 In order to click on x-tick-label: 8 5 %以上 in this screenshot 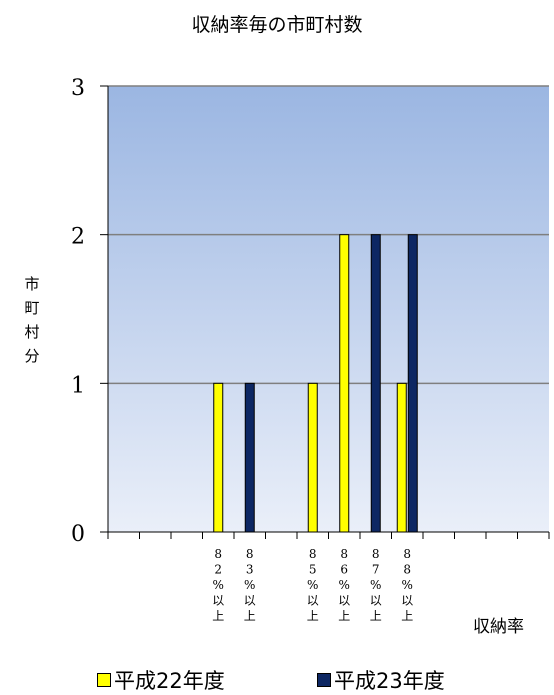, I will do `click(313, 585)`.